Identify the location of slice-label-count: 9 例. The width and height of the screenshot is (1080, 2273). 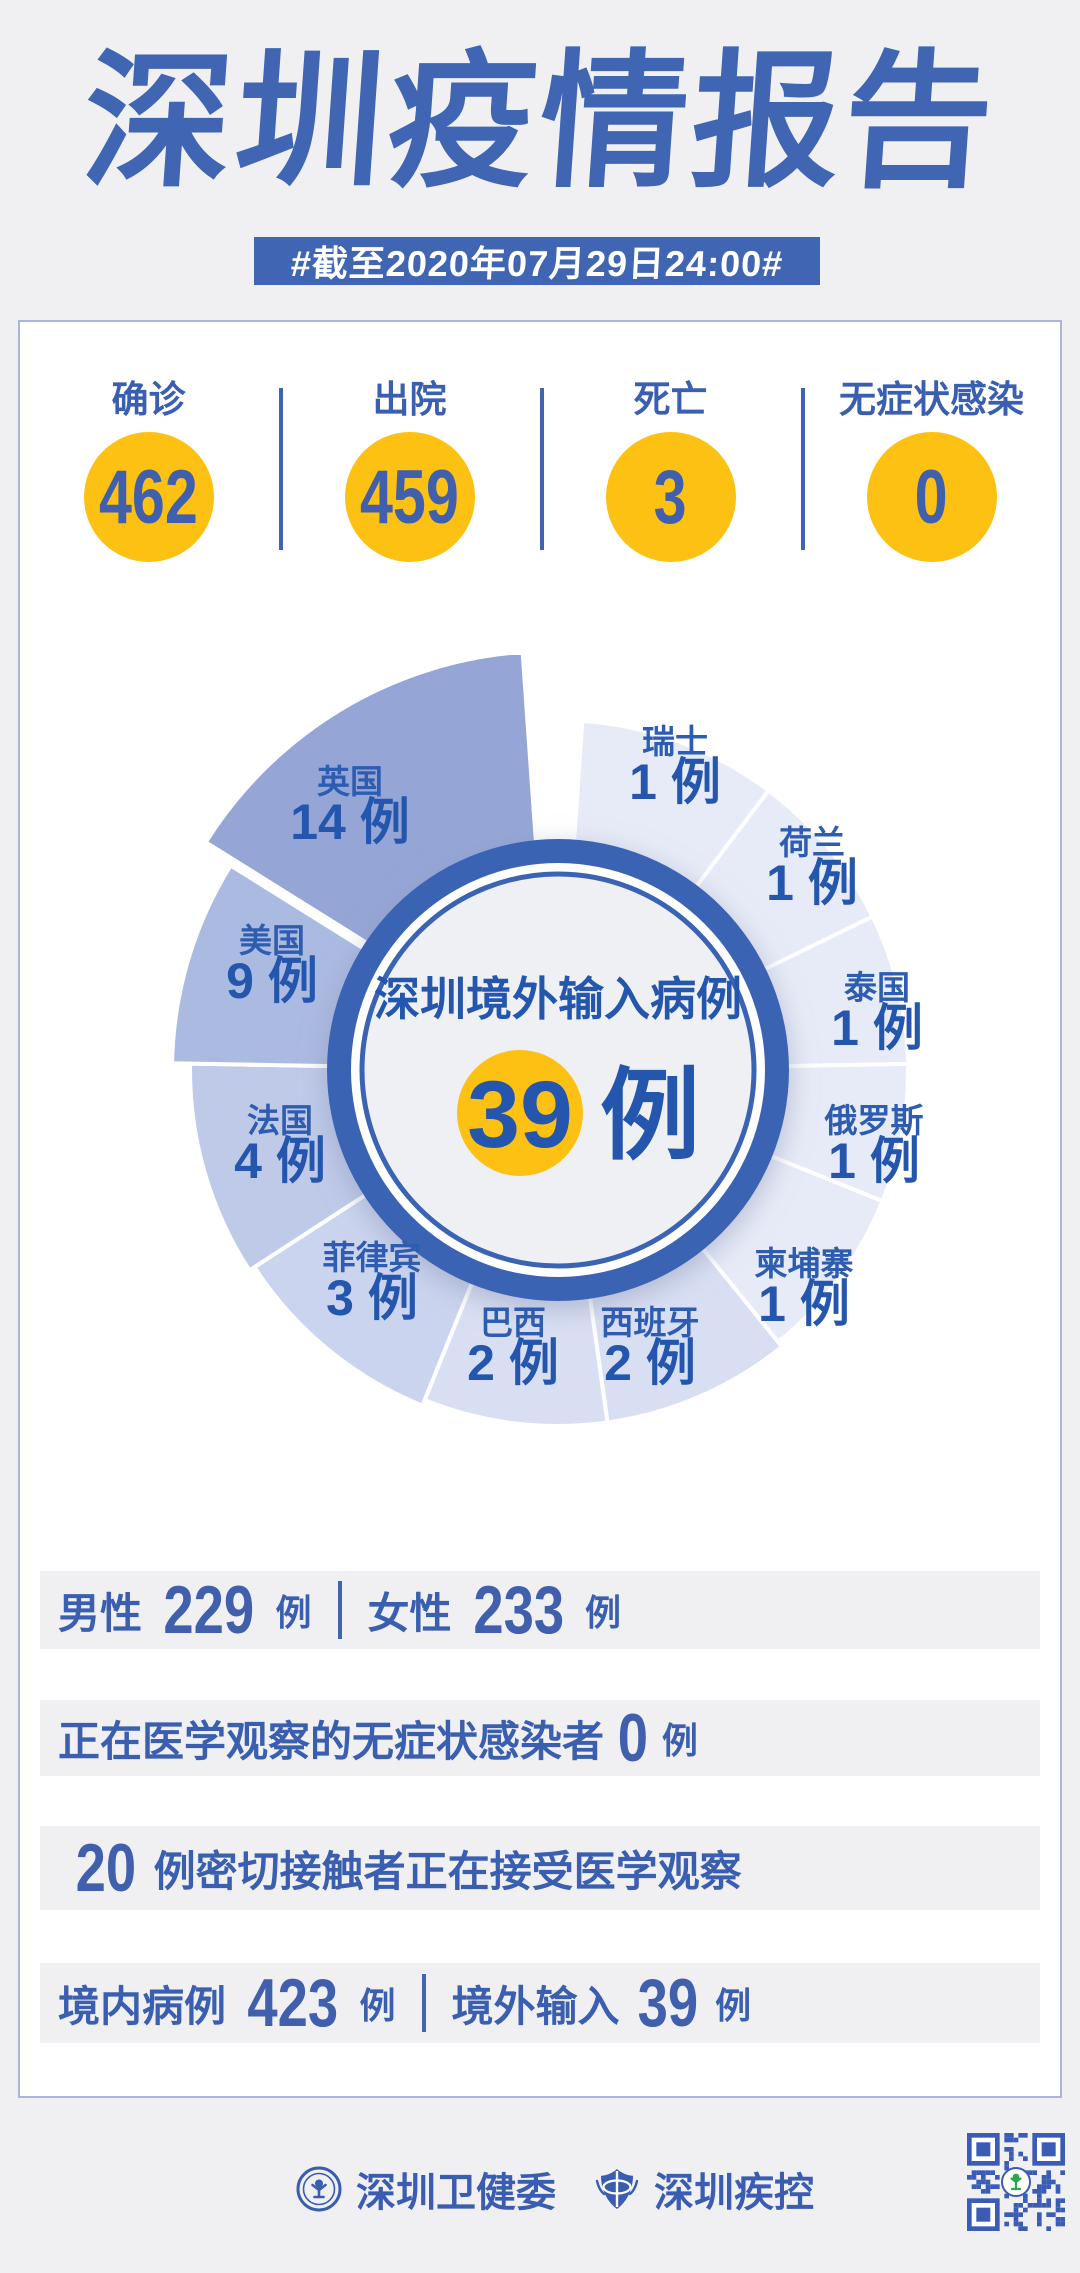
(272, 981).